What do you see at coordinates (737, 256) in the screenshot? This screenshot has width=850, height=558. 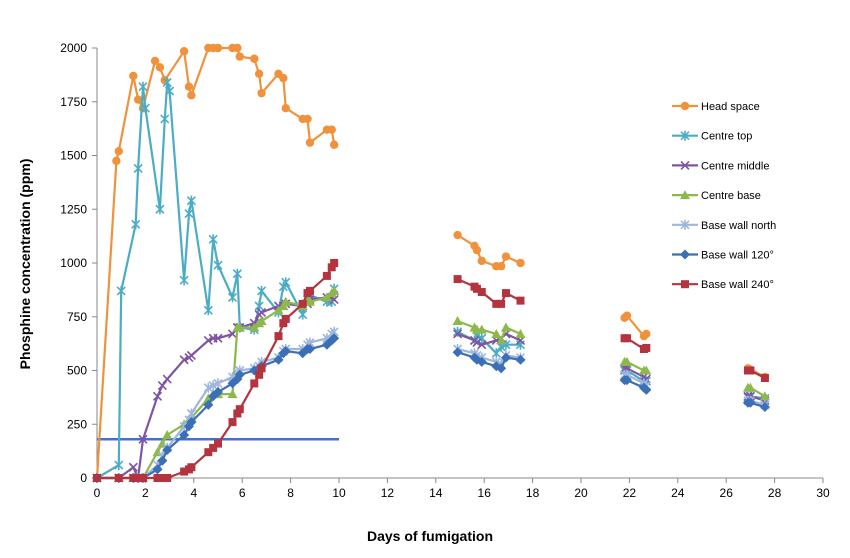 I see `legend-label: Base wall 120°` at bounding box center [737, 256].